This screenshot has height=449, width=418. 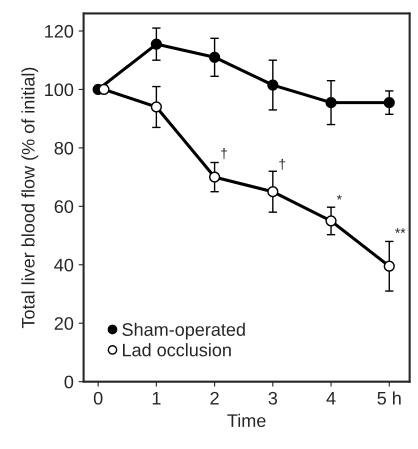 What do you see at coordinates (64, 207) in the screenshot?
I see `y-tick-label: 60` at bounding box center [64, 207].